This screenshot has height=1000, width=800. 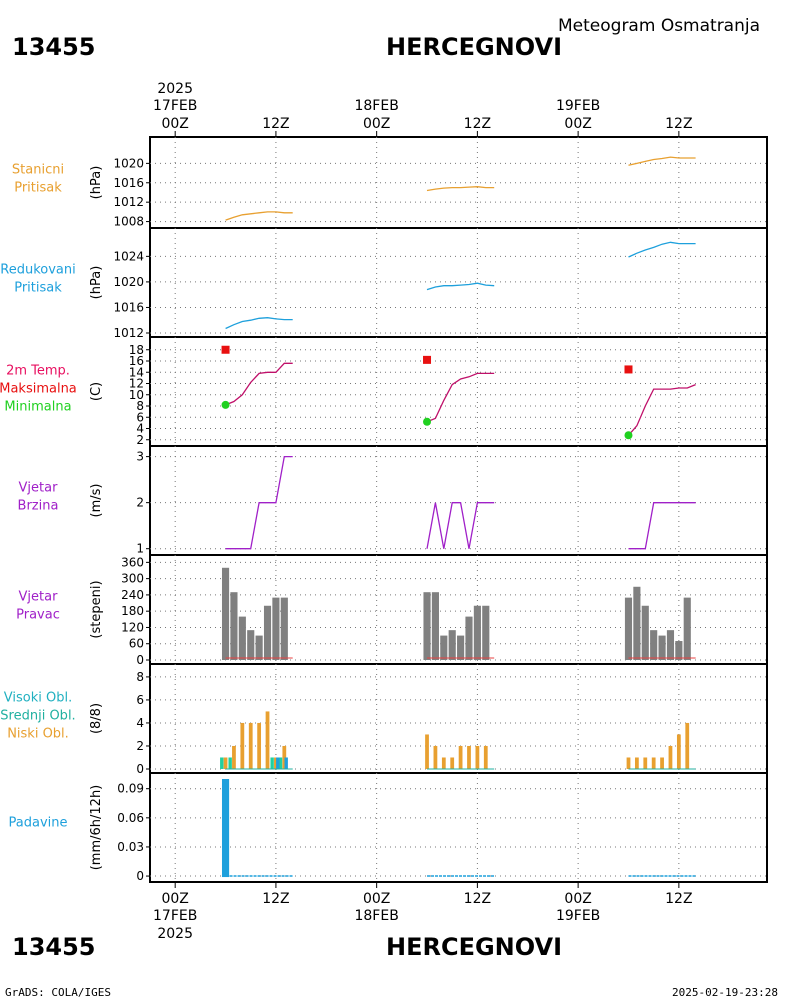 I want to click on y-tick-label: 16, so click(x=136, y=361).